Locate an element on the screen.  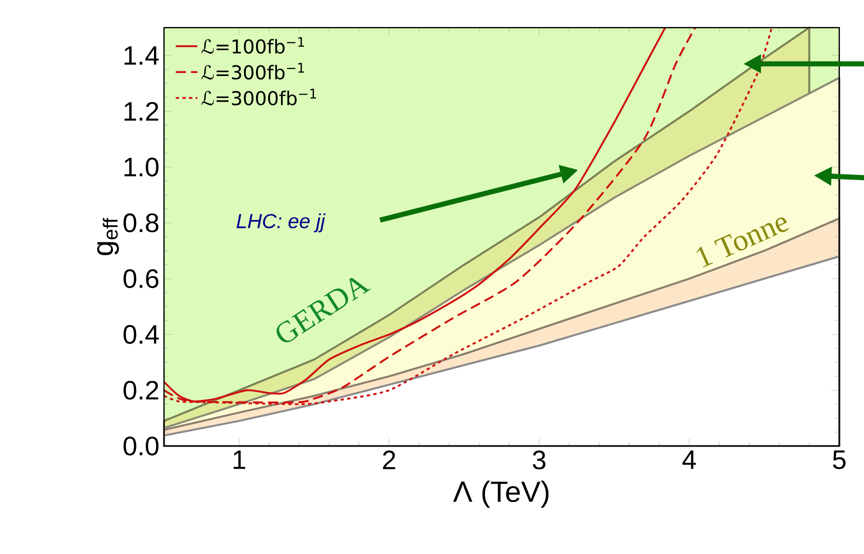
y-tick-label: 0.6 is located at coordinates (141, 278).